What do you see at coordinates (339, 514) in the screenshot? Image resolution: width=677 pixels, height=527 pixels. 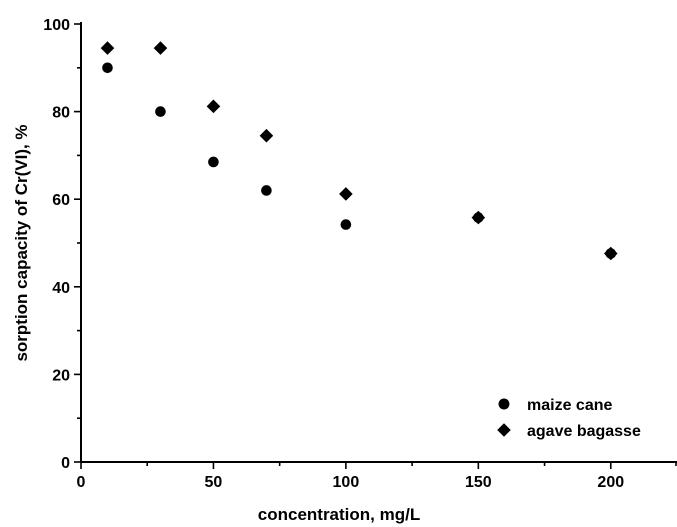 I see `x-axis-label: concentration, mg/L` at bounding box center [339, 514].